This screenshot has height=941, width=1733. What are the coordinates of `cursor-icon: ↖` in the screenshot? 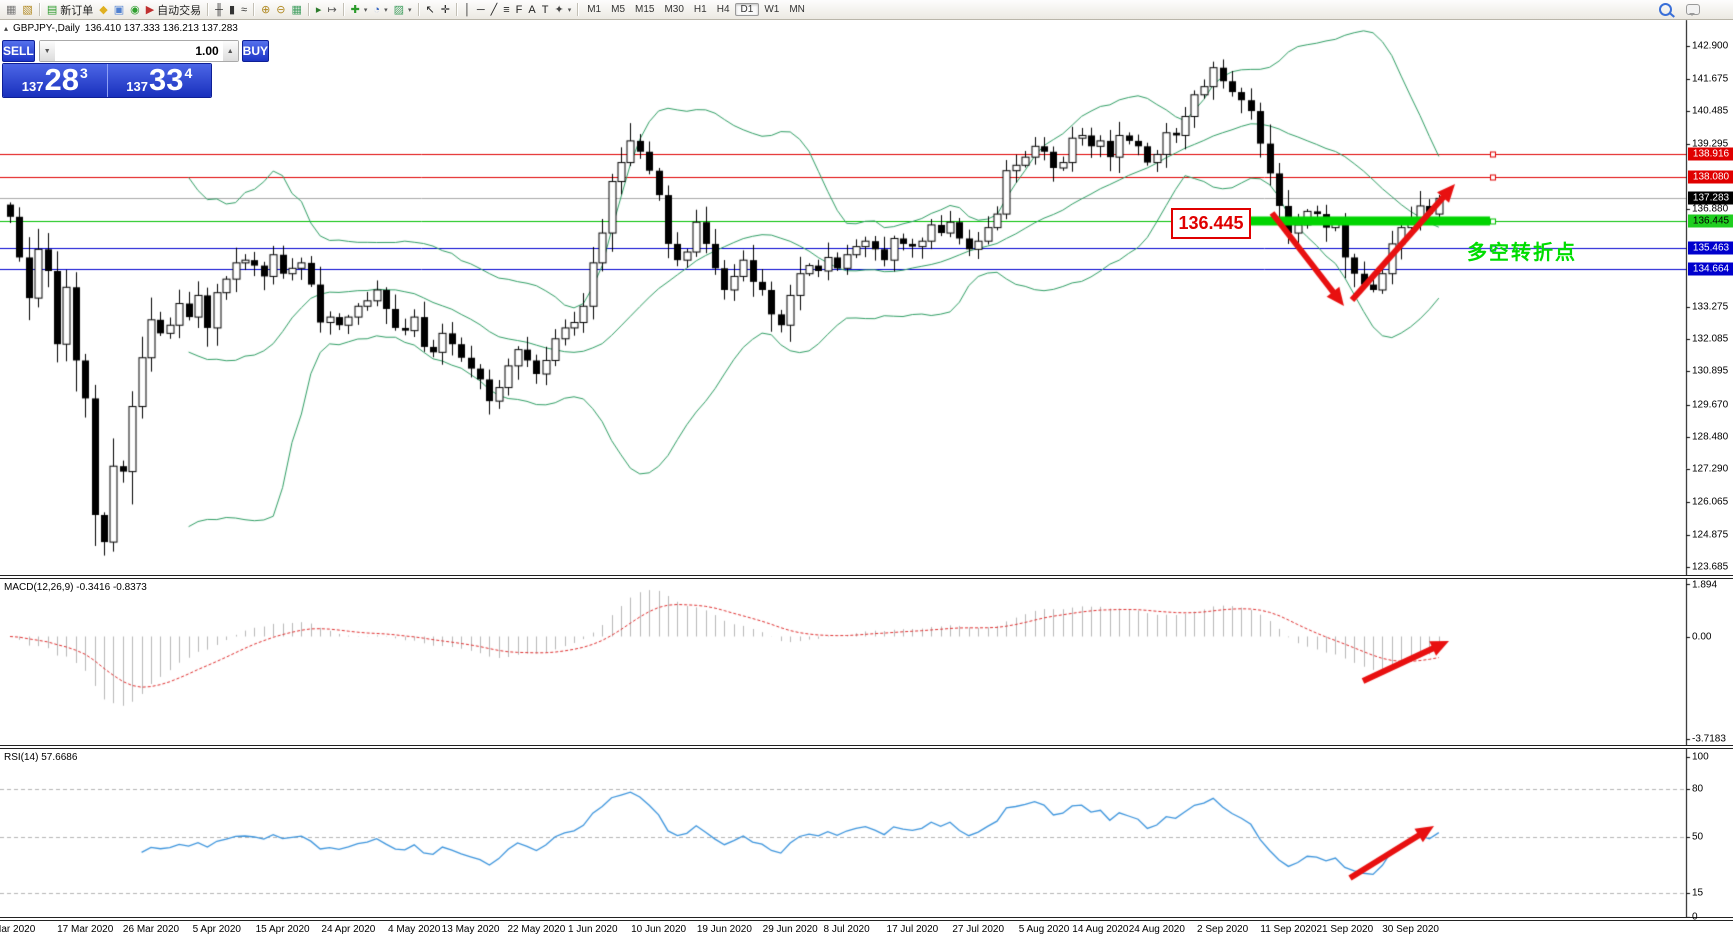 It's located at (430, 10).